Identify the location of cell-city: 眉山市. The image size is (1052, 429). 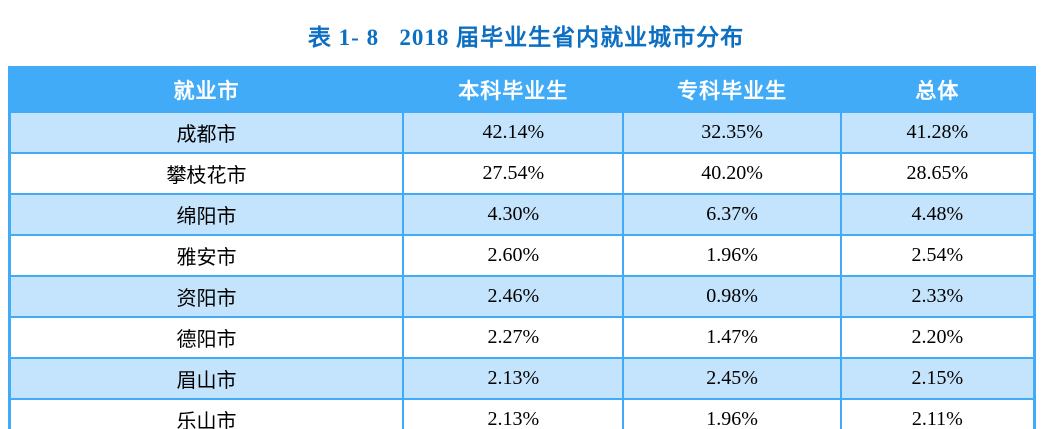
(206, 378).